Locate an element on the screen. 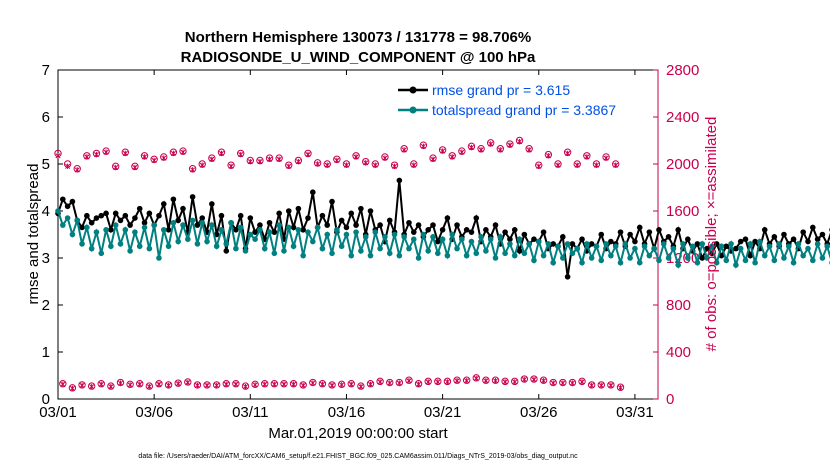 This screenshot has height=470, width=830. y-right-tick-label: 800 is located at coordinates (678, 305).